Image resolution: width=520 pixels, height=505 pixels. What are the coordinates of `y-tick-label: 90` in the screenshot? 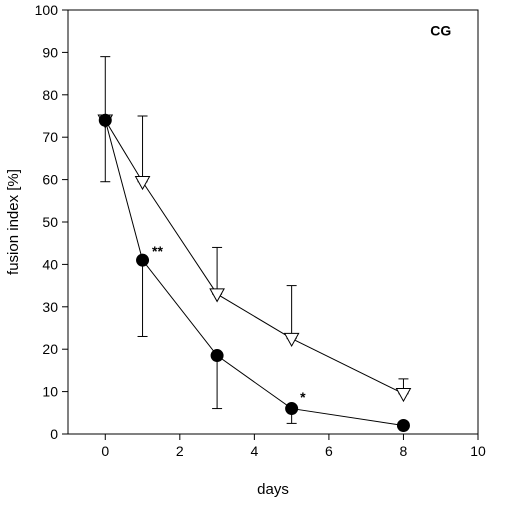 It's located at (50, 52).